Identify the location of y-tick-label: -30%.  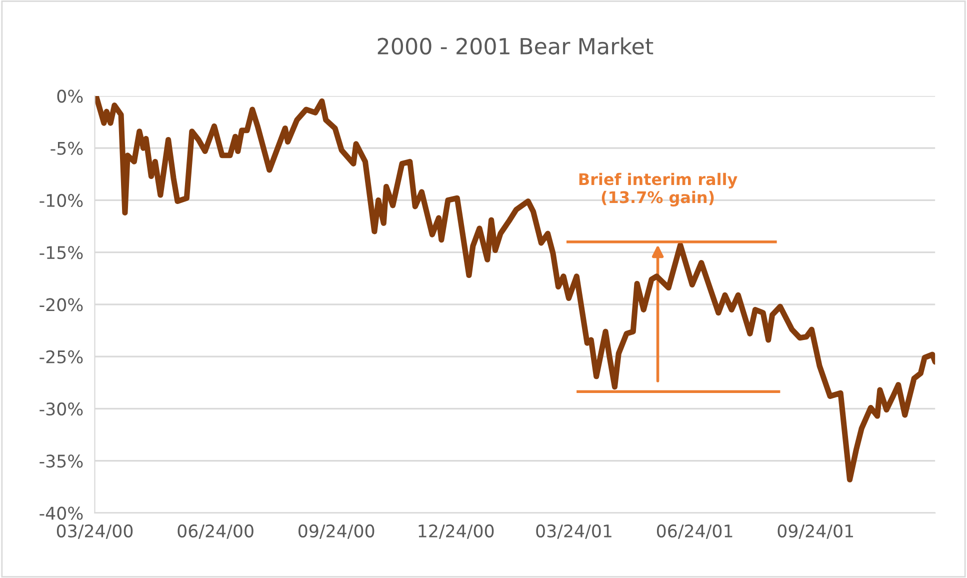
(61, 409).